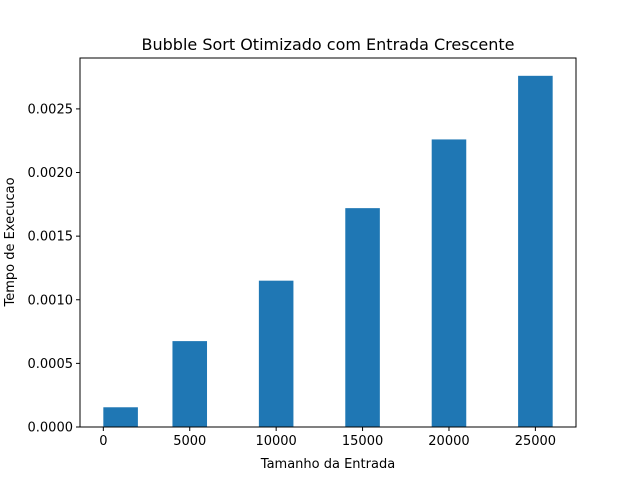 This screenshot has width=640, height=480. I want to click on x-tick-label: 15000, so click(362, 441).